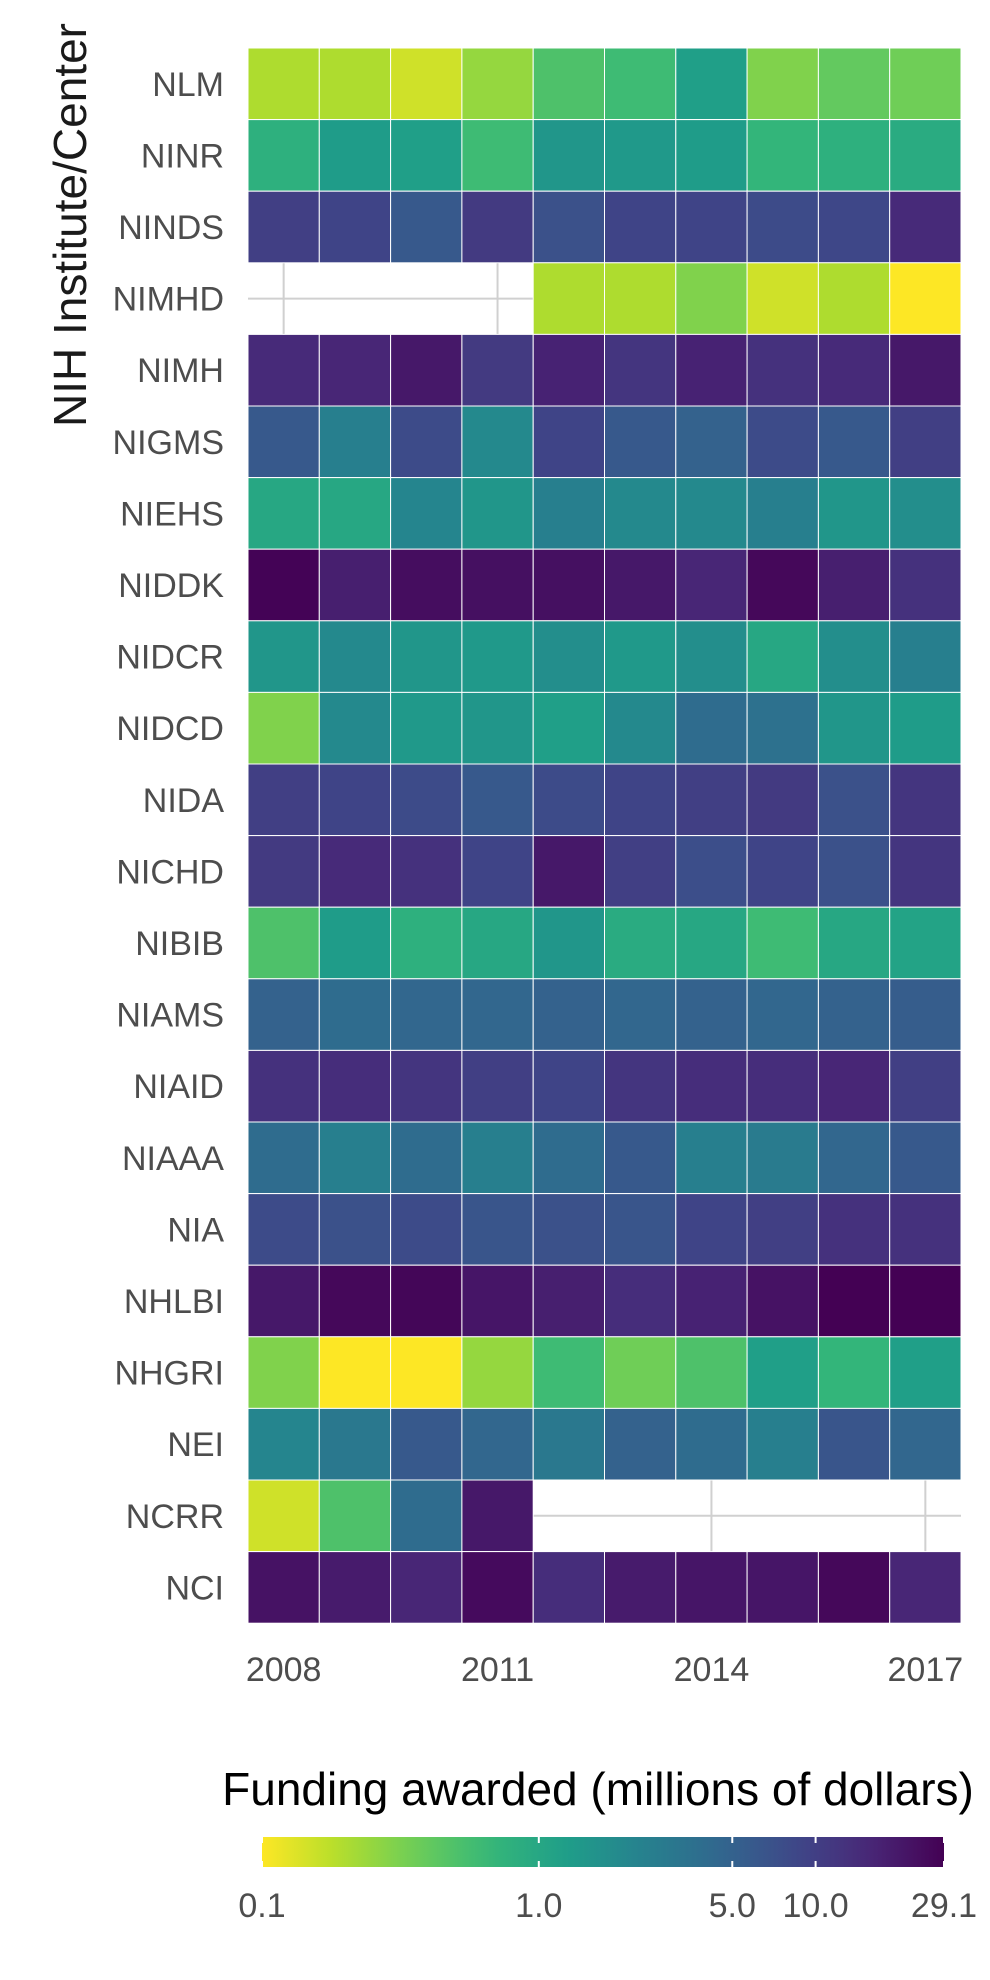 The image size is (990, 1980). Describe the element at coordinates (175, 1517) in the screenshot. I see `y-tick-label: NCRR` at that location.